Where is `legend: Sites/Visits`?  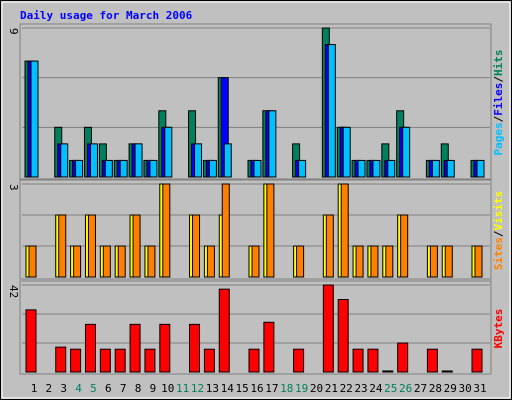
legend: Sites/Visits is located at coordinates (498, 231).